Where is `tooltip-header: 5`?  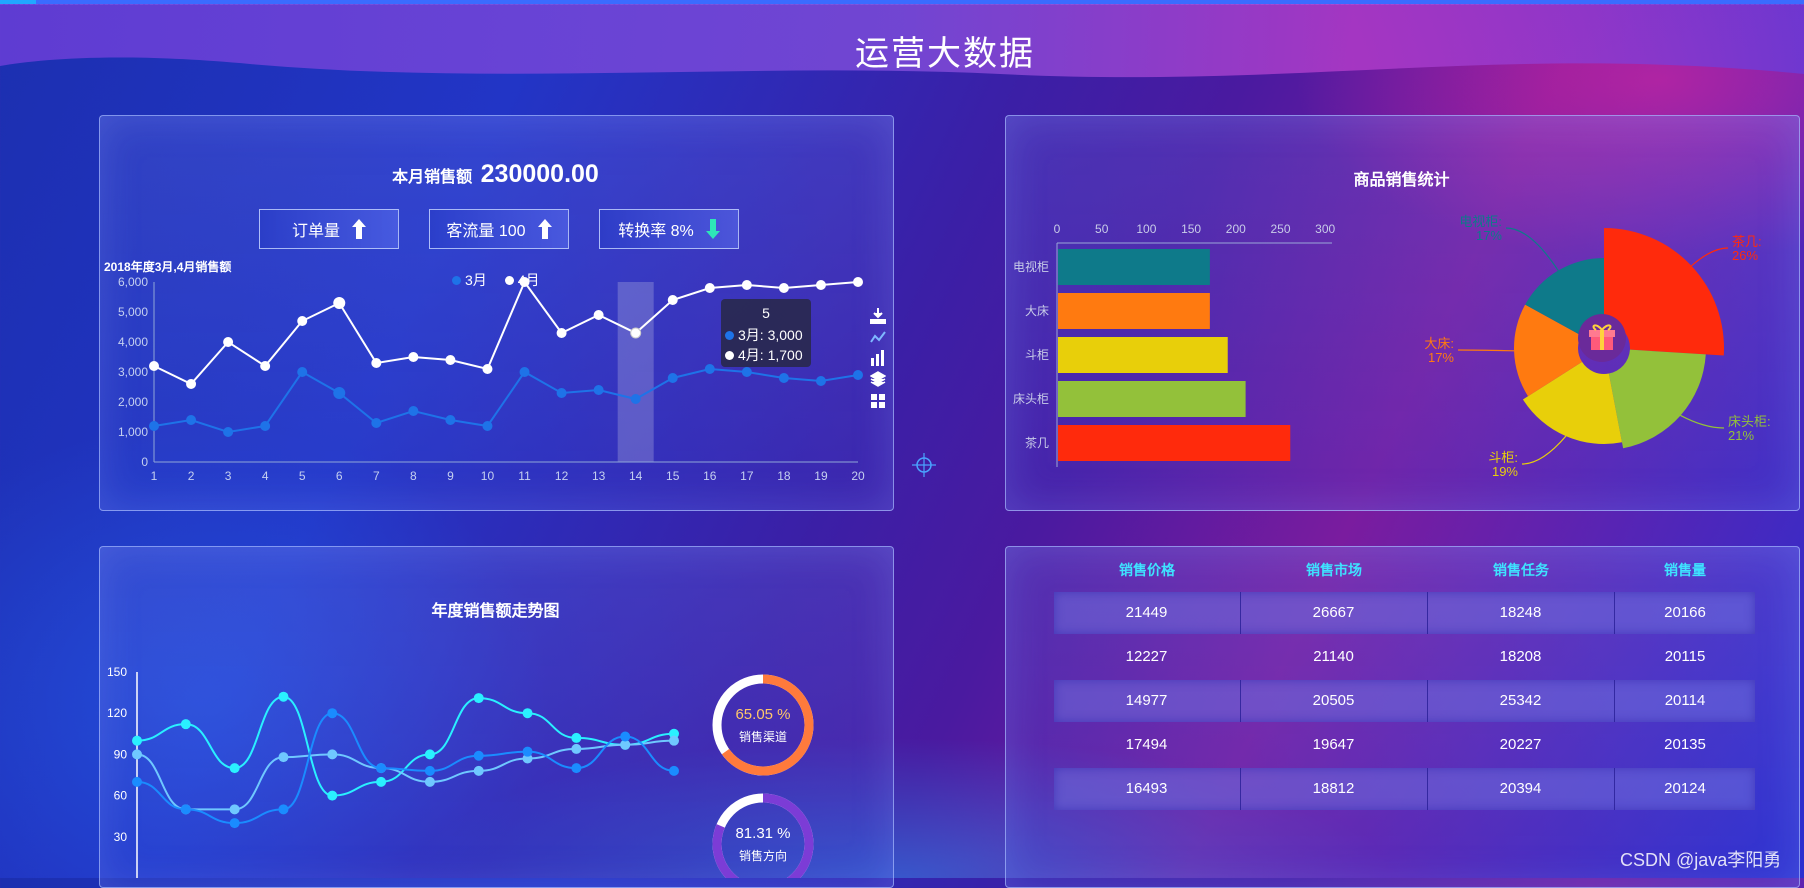 tooltip-header: 5 is located at coordinates (766, 313).